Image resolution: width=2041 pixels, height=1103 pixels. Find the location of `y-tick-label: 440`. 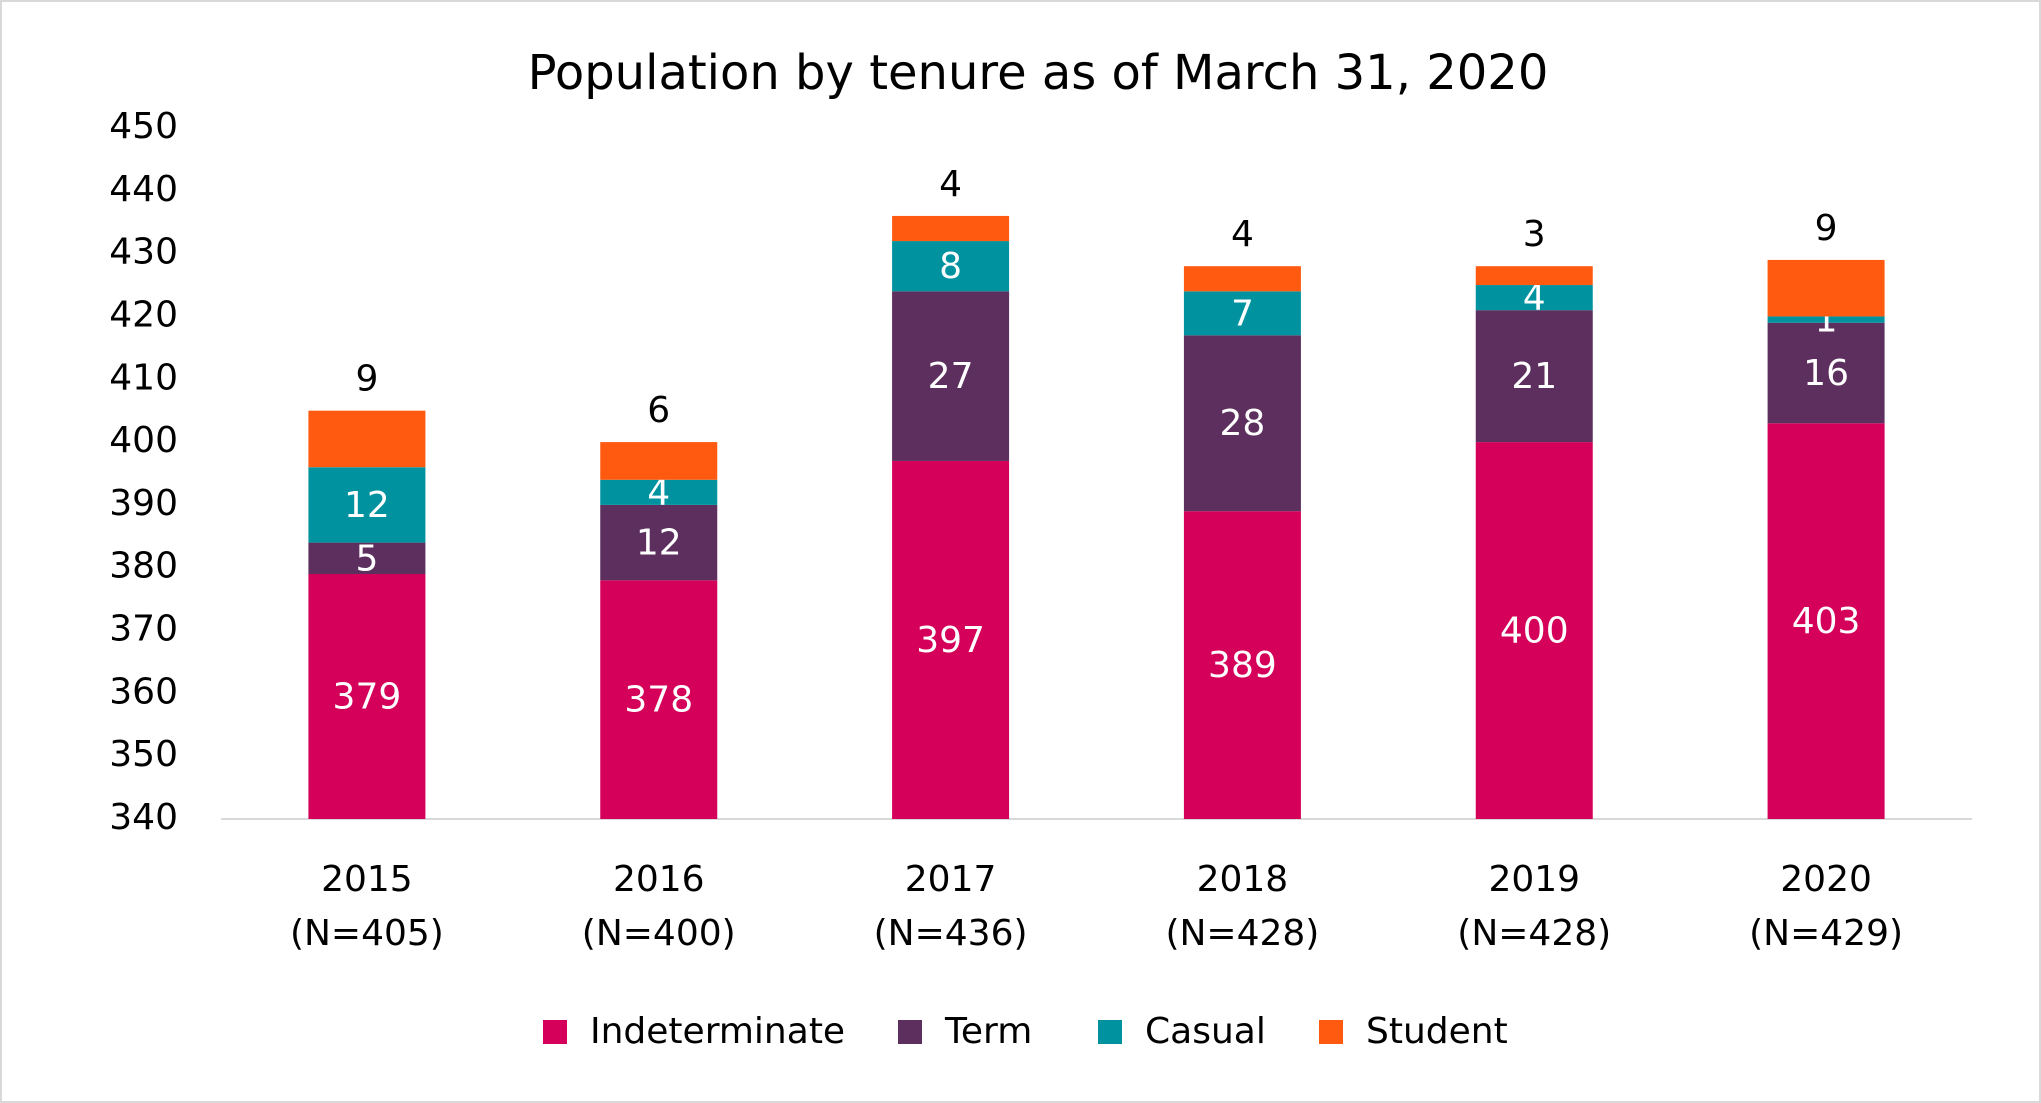

y-tick-label: 440 is located at coordinates (143, 189).